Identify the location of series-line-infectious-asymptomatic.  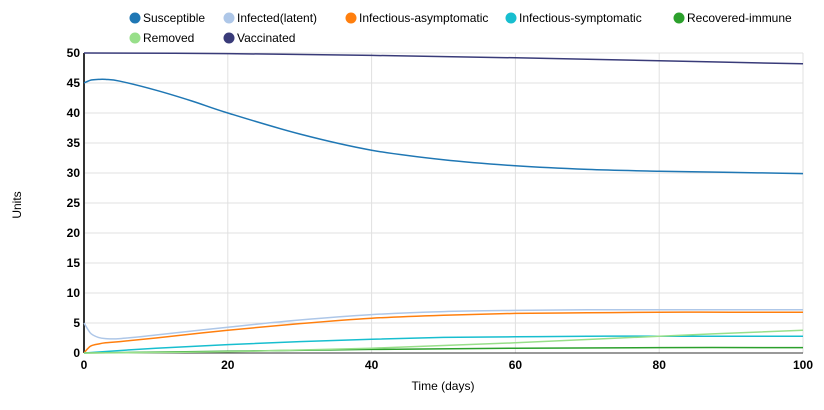
(443, 332).